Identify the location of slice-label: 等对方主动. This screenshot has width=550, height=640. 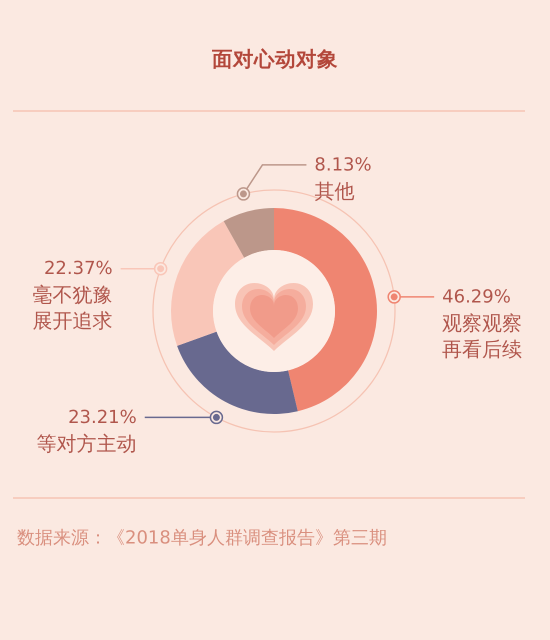
(86, 443).